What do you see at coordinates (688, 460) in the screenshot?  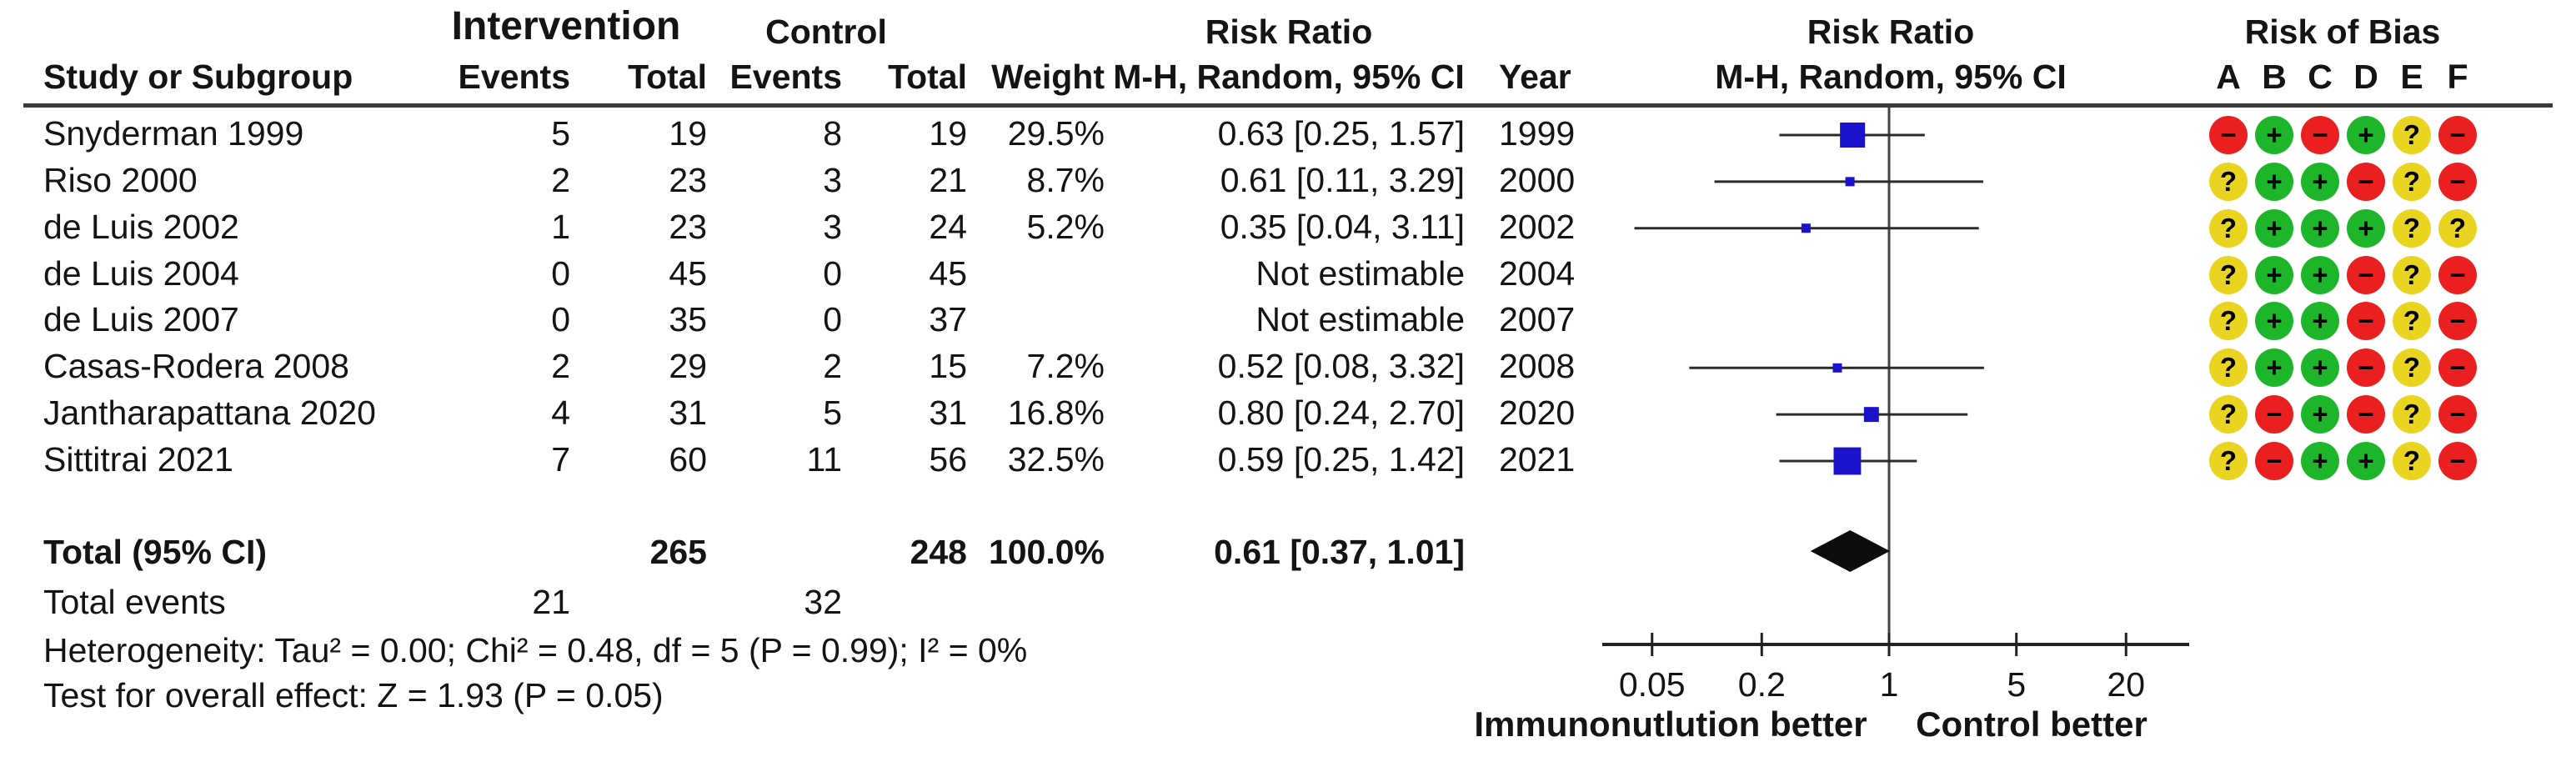 I see `study-int-total: 60` at bounding box center [688, 460].